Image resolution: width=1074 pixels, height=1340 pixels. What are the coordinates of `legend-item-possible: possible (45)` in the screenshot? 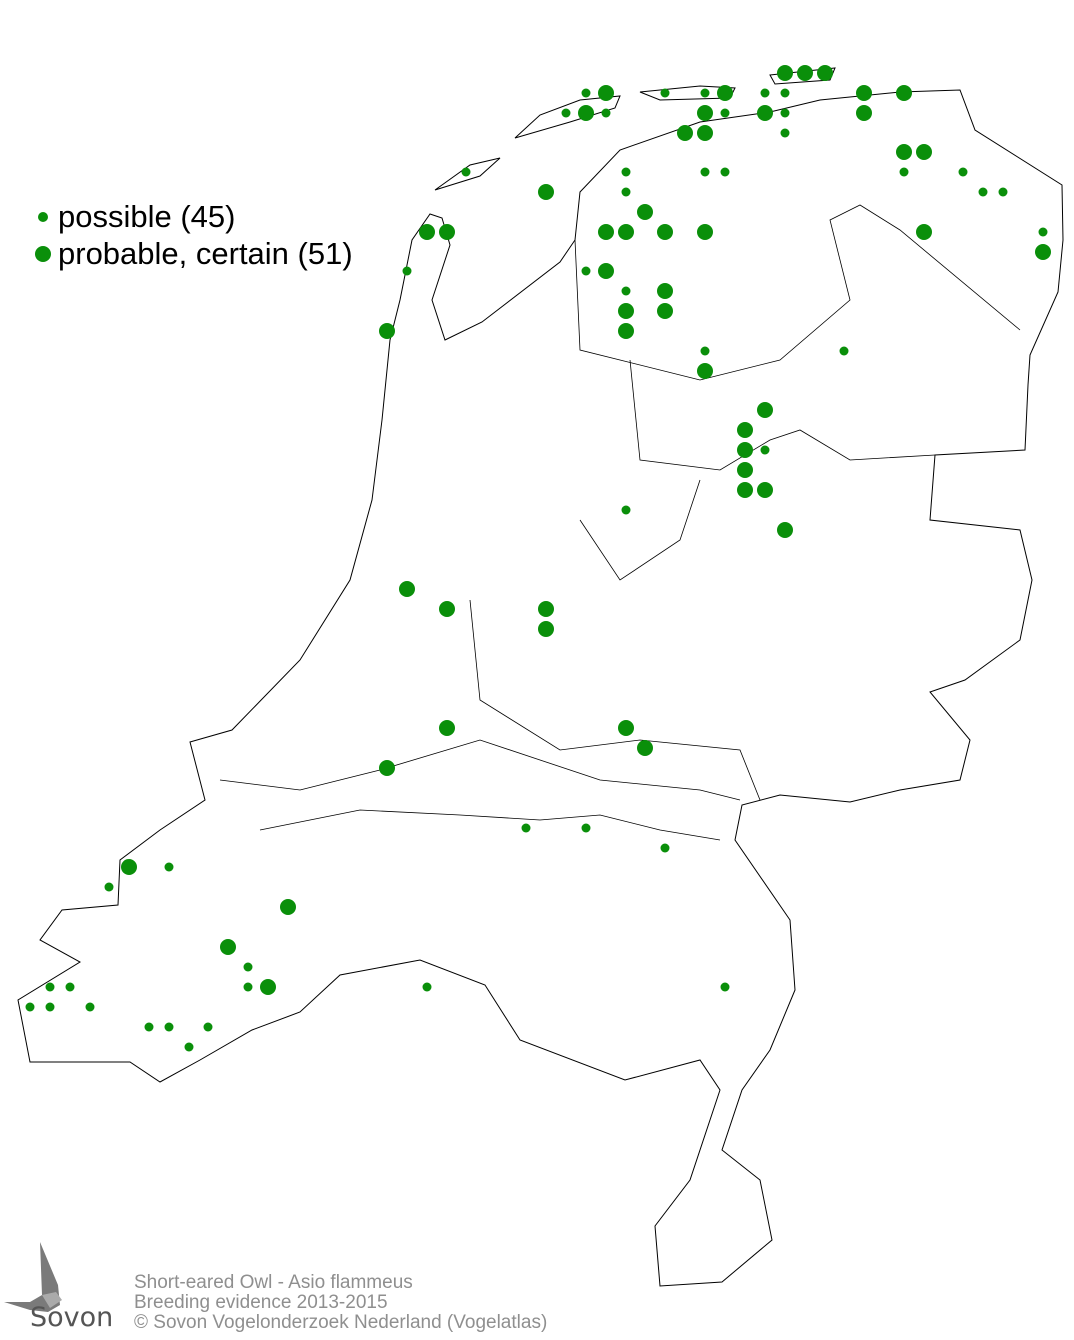 It's located at (190, 216).